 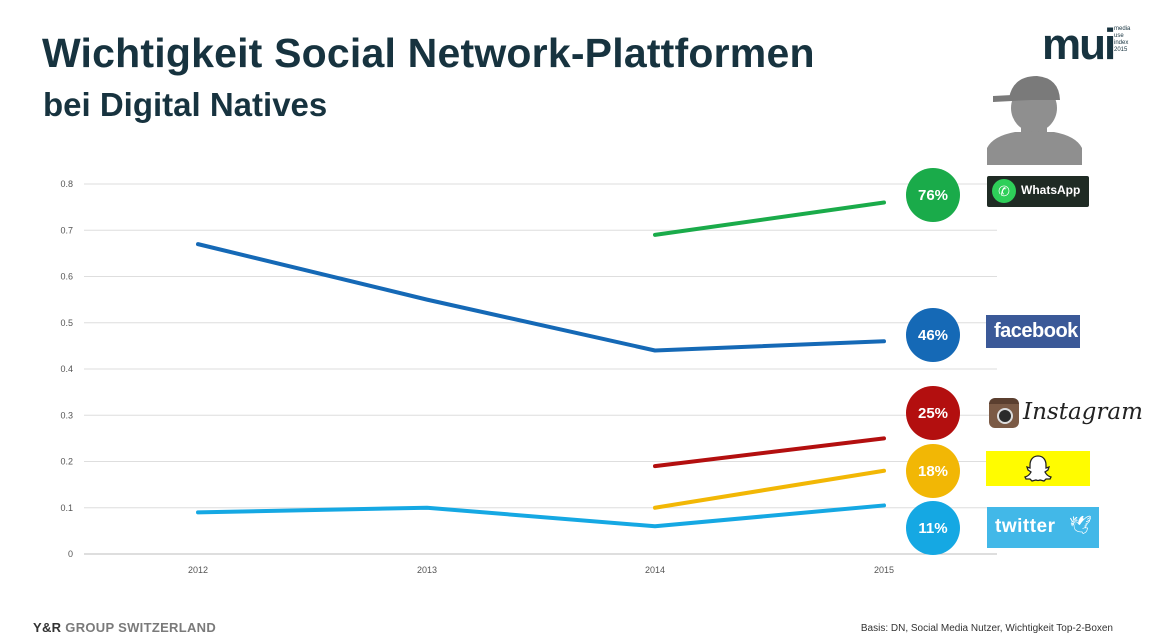 I want to click on value-badge-label: 76%, so click(x=933, y=195).